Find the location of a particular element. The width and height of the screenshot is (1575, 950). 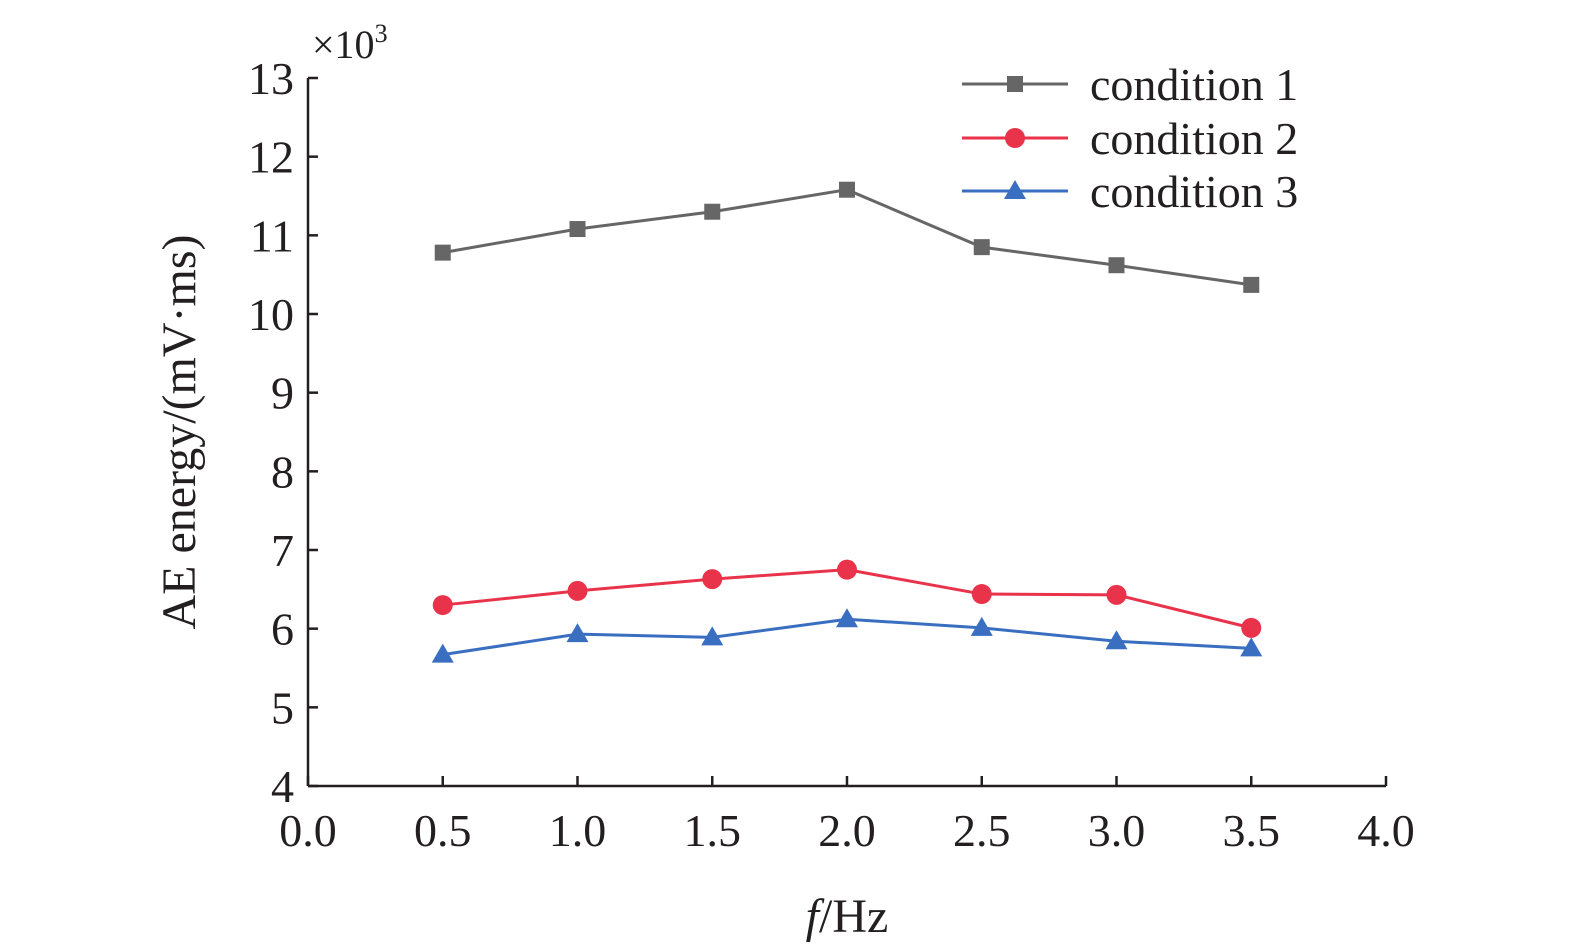

legend-item-3: condition 3 is located at coordinates (1130, 191).